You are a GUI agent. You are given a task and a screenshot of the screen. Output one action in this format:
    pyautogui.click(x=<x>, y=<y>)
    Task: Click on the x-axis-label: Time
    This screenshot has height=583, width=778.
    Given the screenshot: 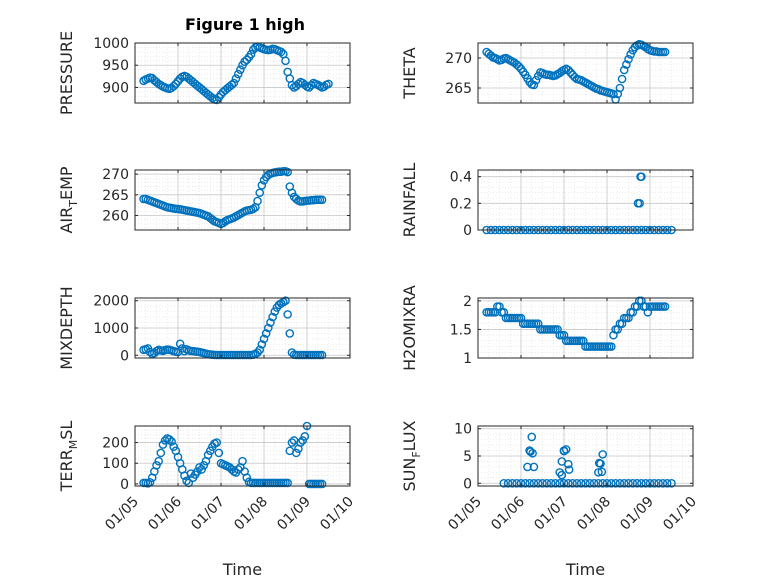 What is the action you would take?
    pyautogui.click(x=242, y=569)
    